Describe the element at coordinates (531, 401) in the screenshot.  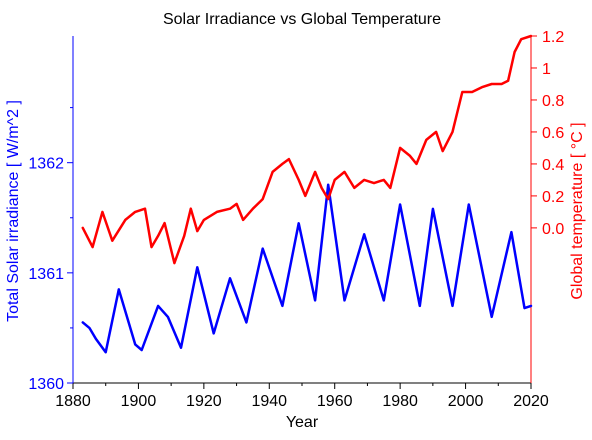
I see `x-tick-label: 2020` at that location.